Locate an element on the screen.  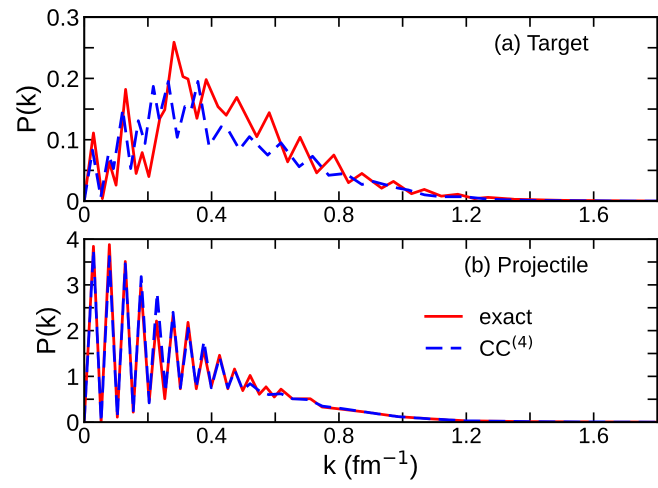
y-tick-label: 4 is located at coordinates (72, 239).